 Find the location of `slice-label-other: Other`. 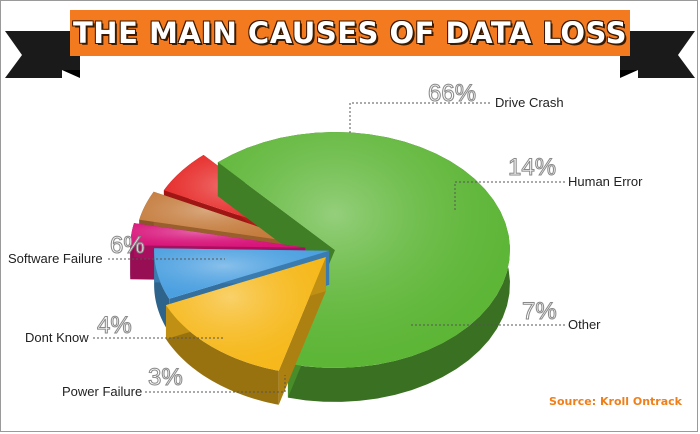

slice-label-other: Other is located at coordinates (584, 324).